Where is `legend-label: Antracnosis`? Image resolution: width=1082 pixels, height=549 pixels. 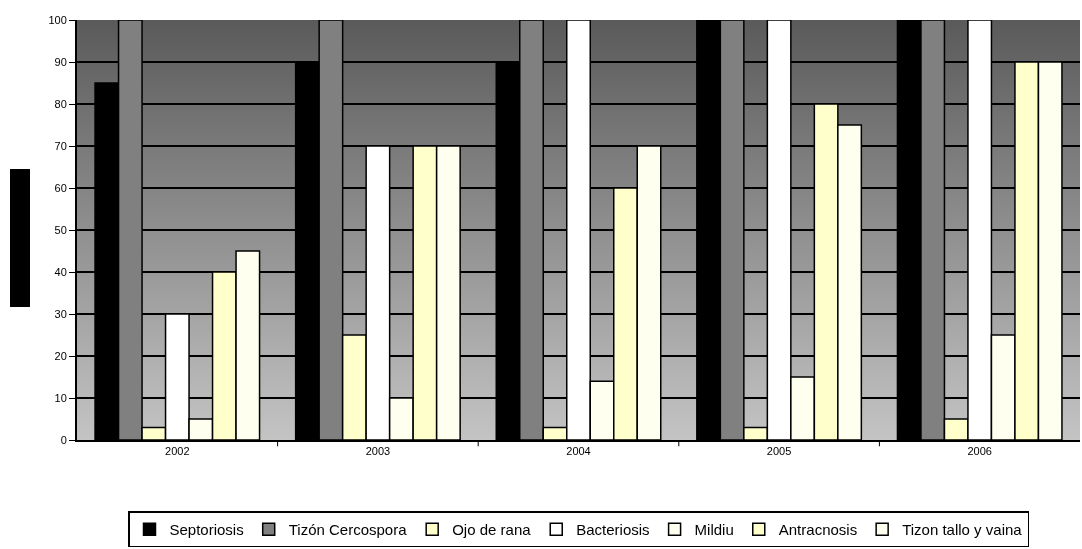 legend-label: Antracnosis is located at coordinates (818, 529).